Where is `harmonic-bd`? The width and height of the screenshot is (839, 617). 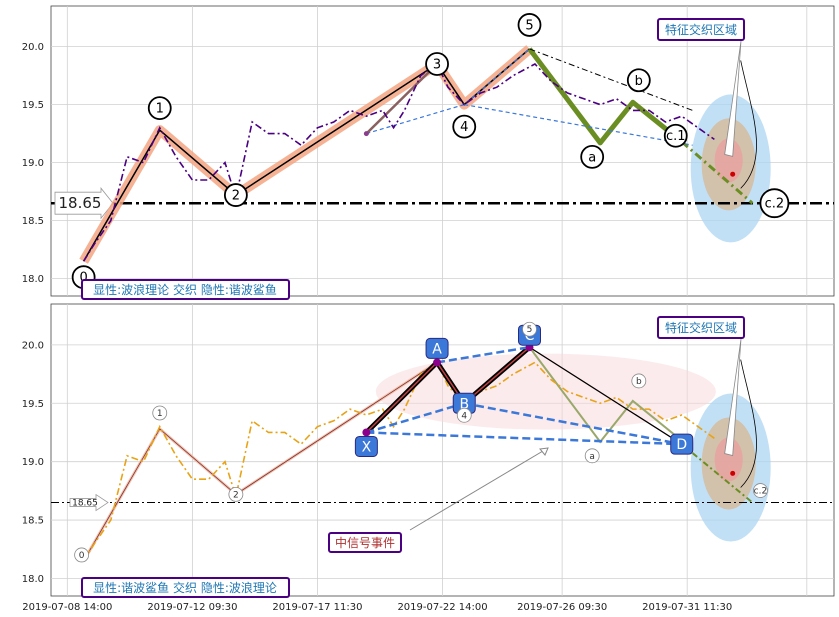 harmonic-bd is located at coordinates (573, 424).